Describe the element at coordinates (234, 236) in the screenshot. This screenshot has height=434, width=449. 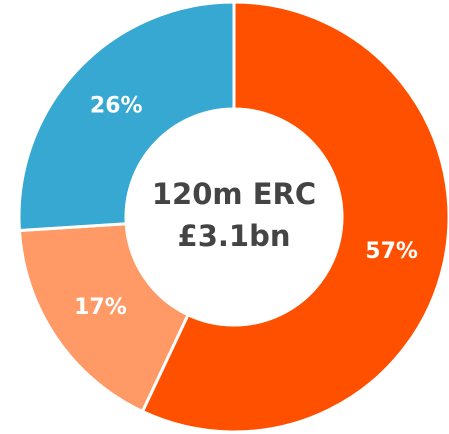
I see `center-text: £3.1bn` at that location.